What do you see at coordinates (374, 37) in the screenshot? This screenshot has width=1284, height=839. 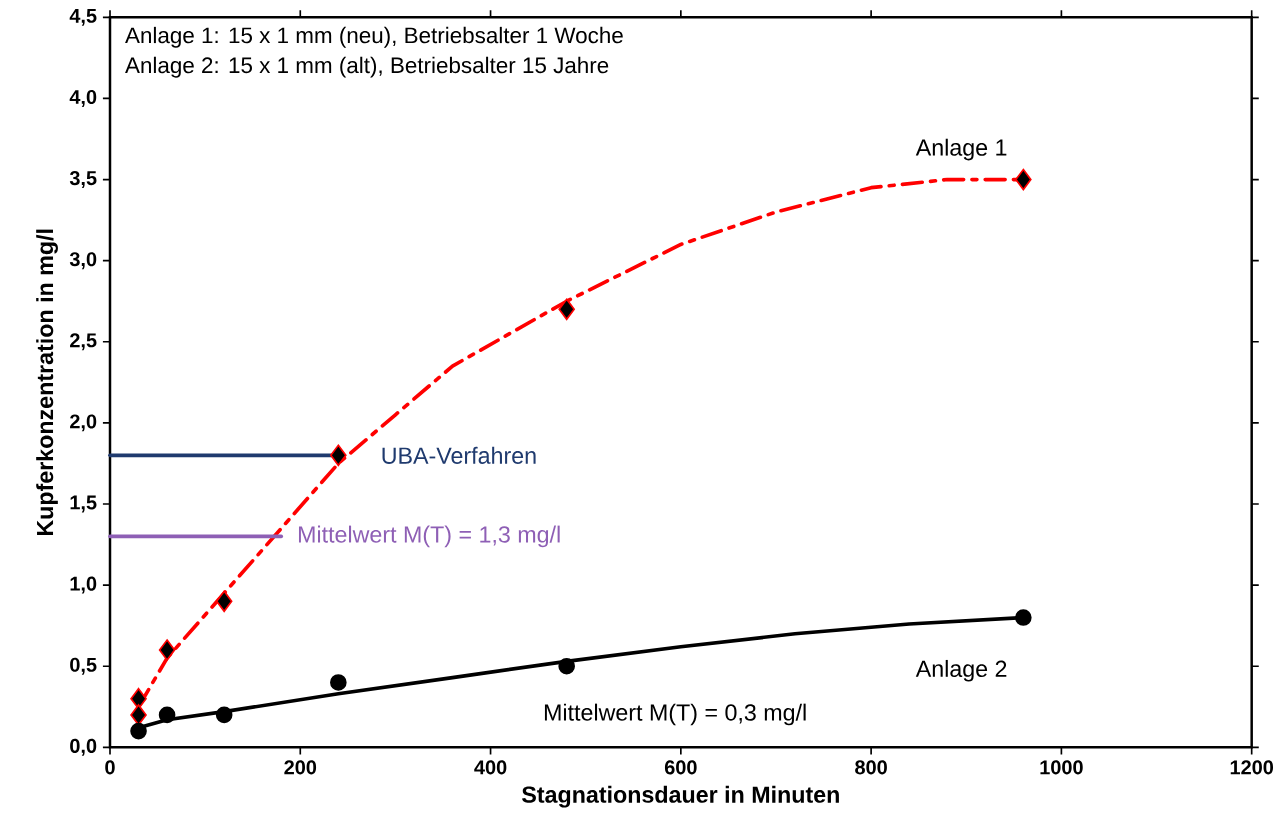 I see `annotation: Anlage 1: 15 x 1 mm (neu), Betriebsalter 1 Woche` at bounding box center [374, 37].